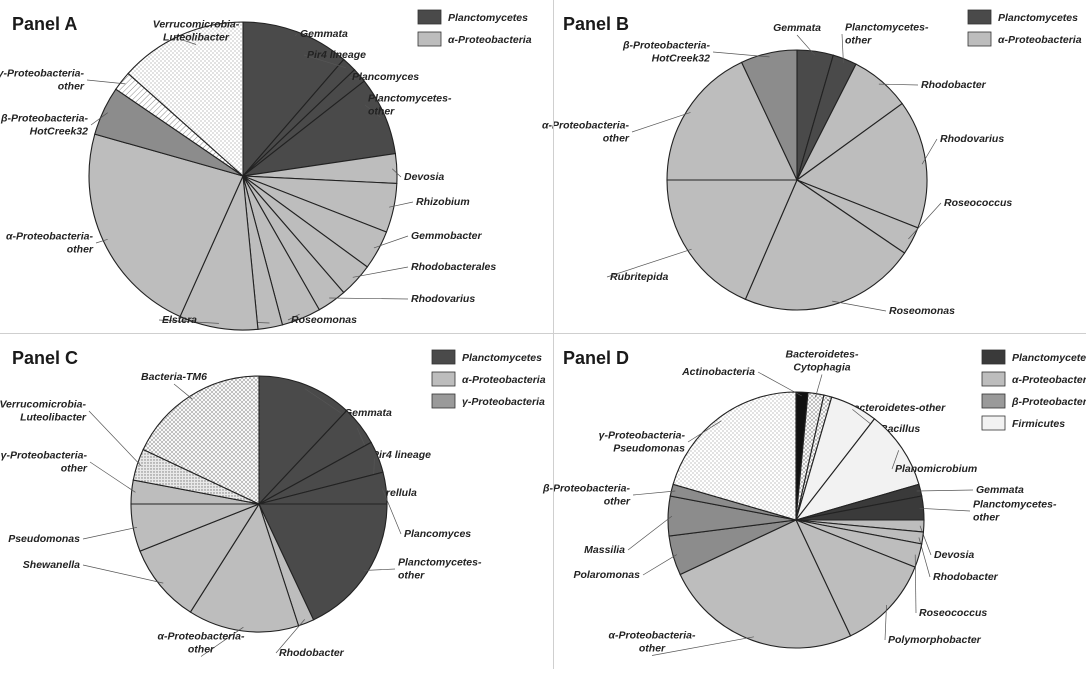  I want to click on slice-label-gemmata: Gemmata, so click(1000, 490).